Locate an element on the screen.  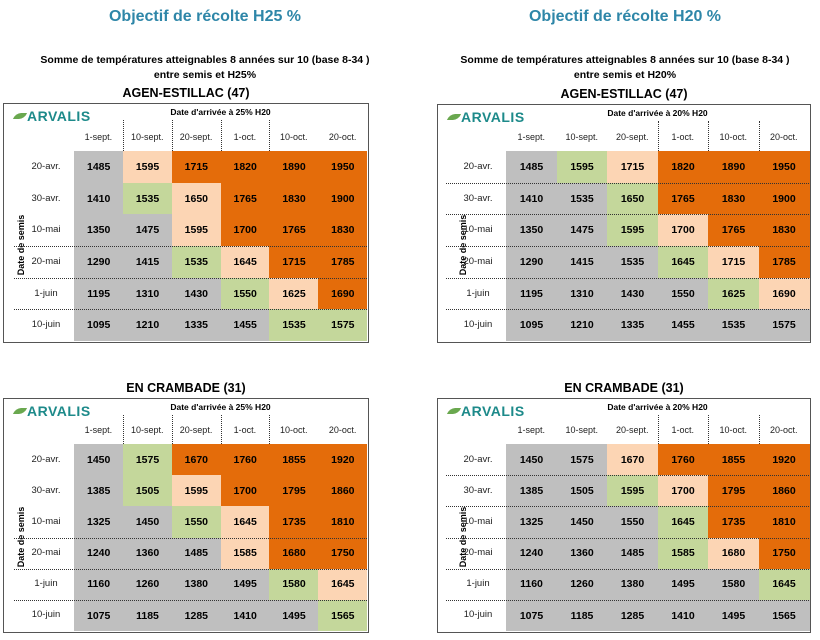
table-cell: 1830 is located at coordinates (343, 230).